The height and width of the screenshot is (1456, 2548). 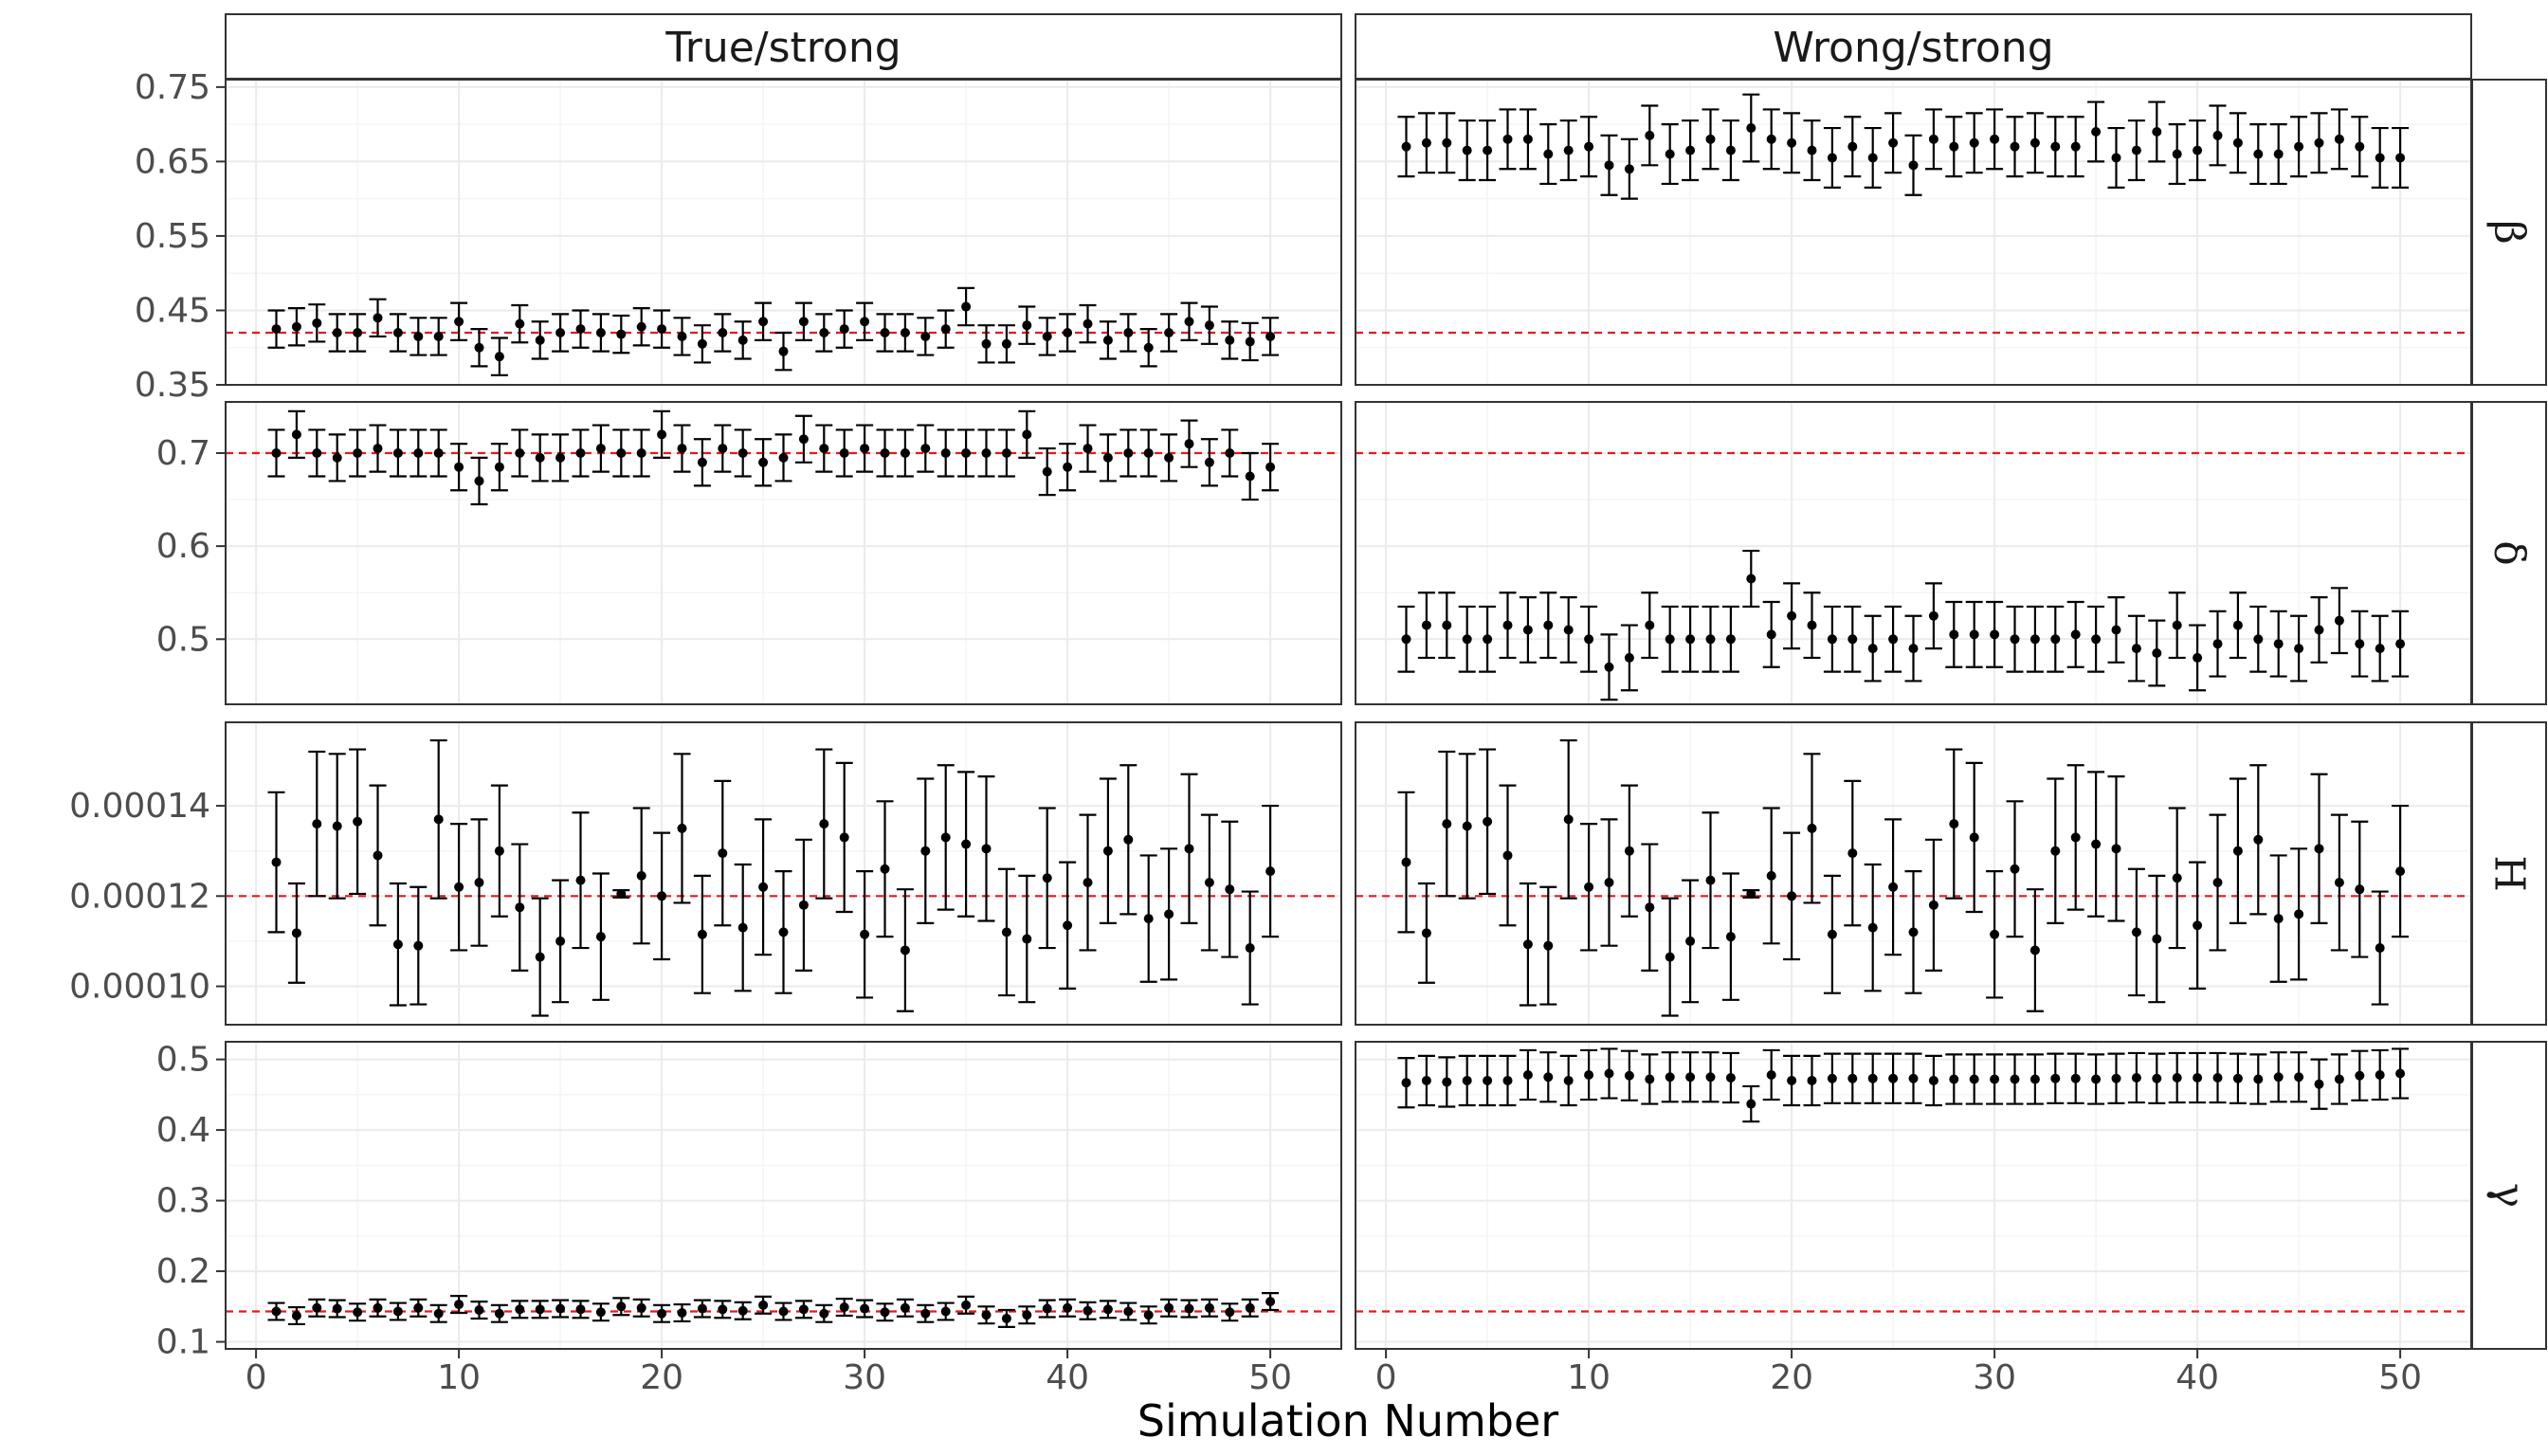 What do you see at coordinates (172, 385) in the screenshot?
I see `y-tick-label: 0.35` at bounding box center [172, 385].